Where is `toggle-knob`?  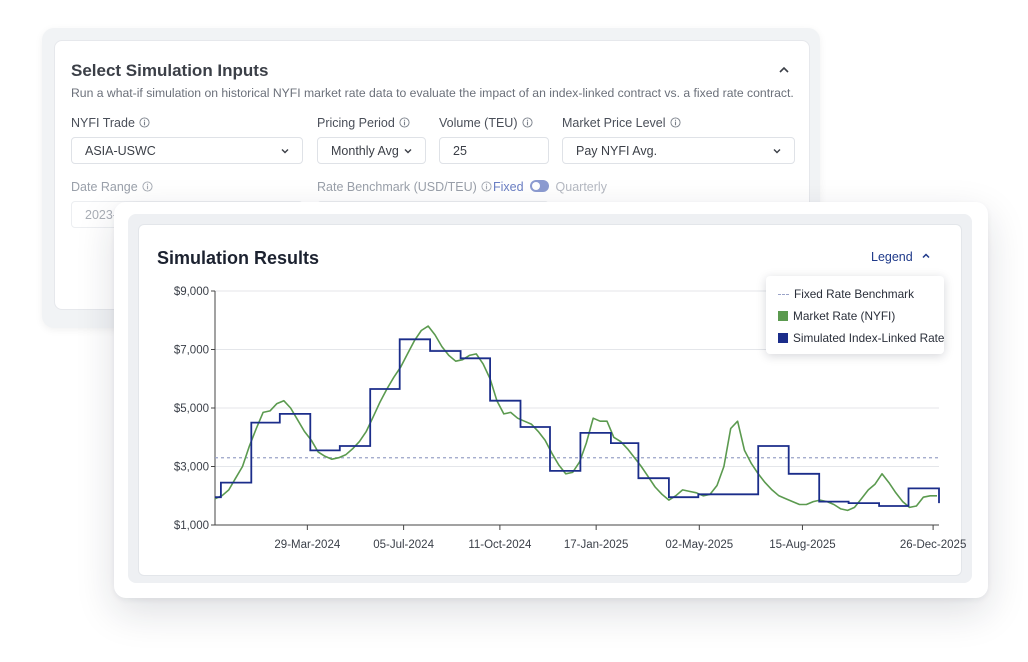
toggle-knob is located at coordinates (536, 186).